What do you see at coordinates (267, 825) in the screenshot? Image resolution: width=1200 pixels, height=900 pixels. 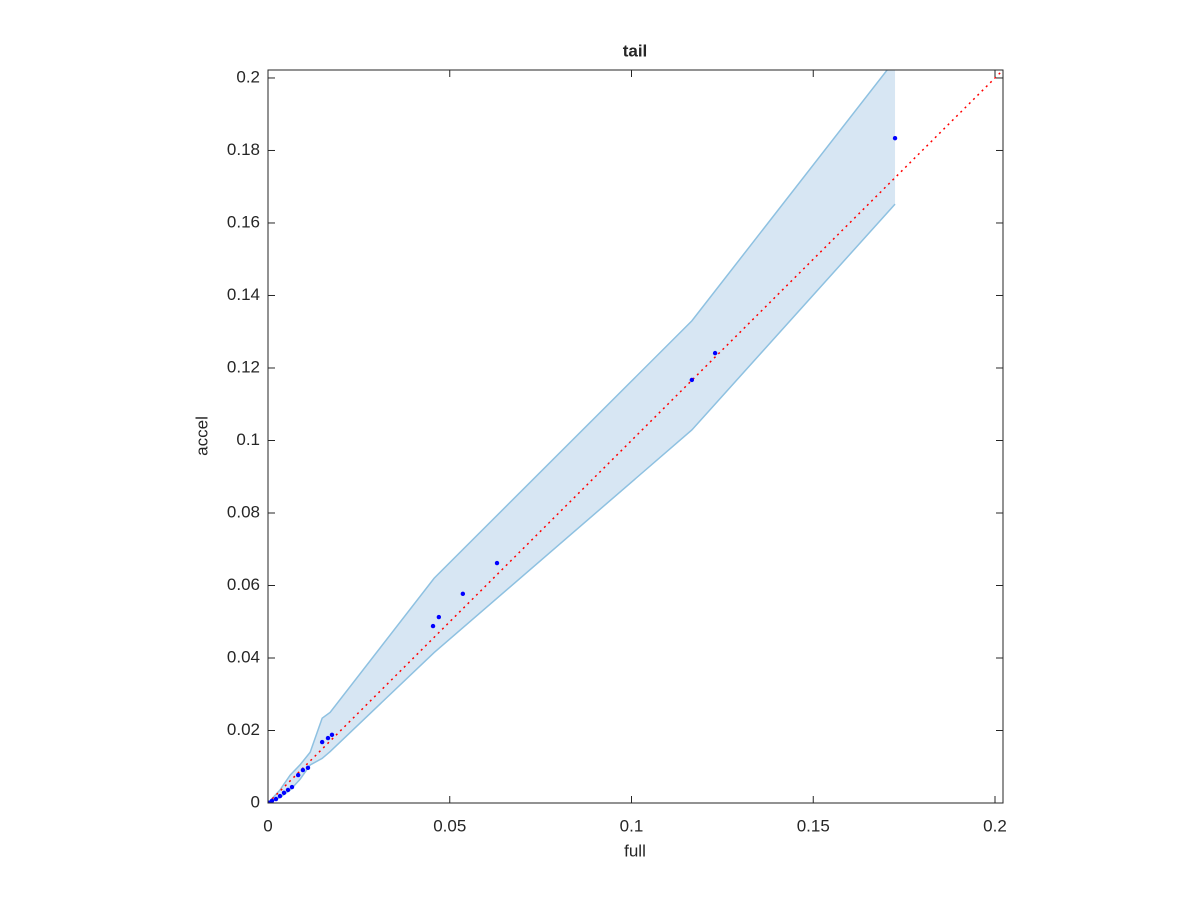 I see `x-tick-label: 0` at bounding box center [267, 825].